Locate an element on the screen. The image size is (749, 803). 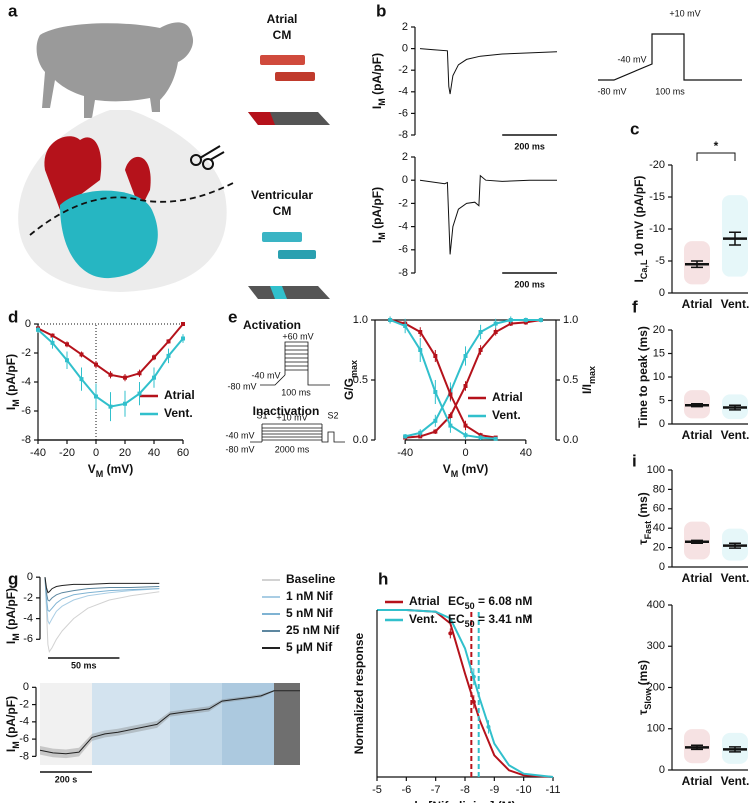
axis-title-part: (mV) is located at coordinates (473, 469).